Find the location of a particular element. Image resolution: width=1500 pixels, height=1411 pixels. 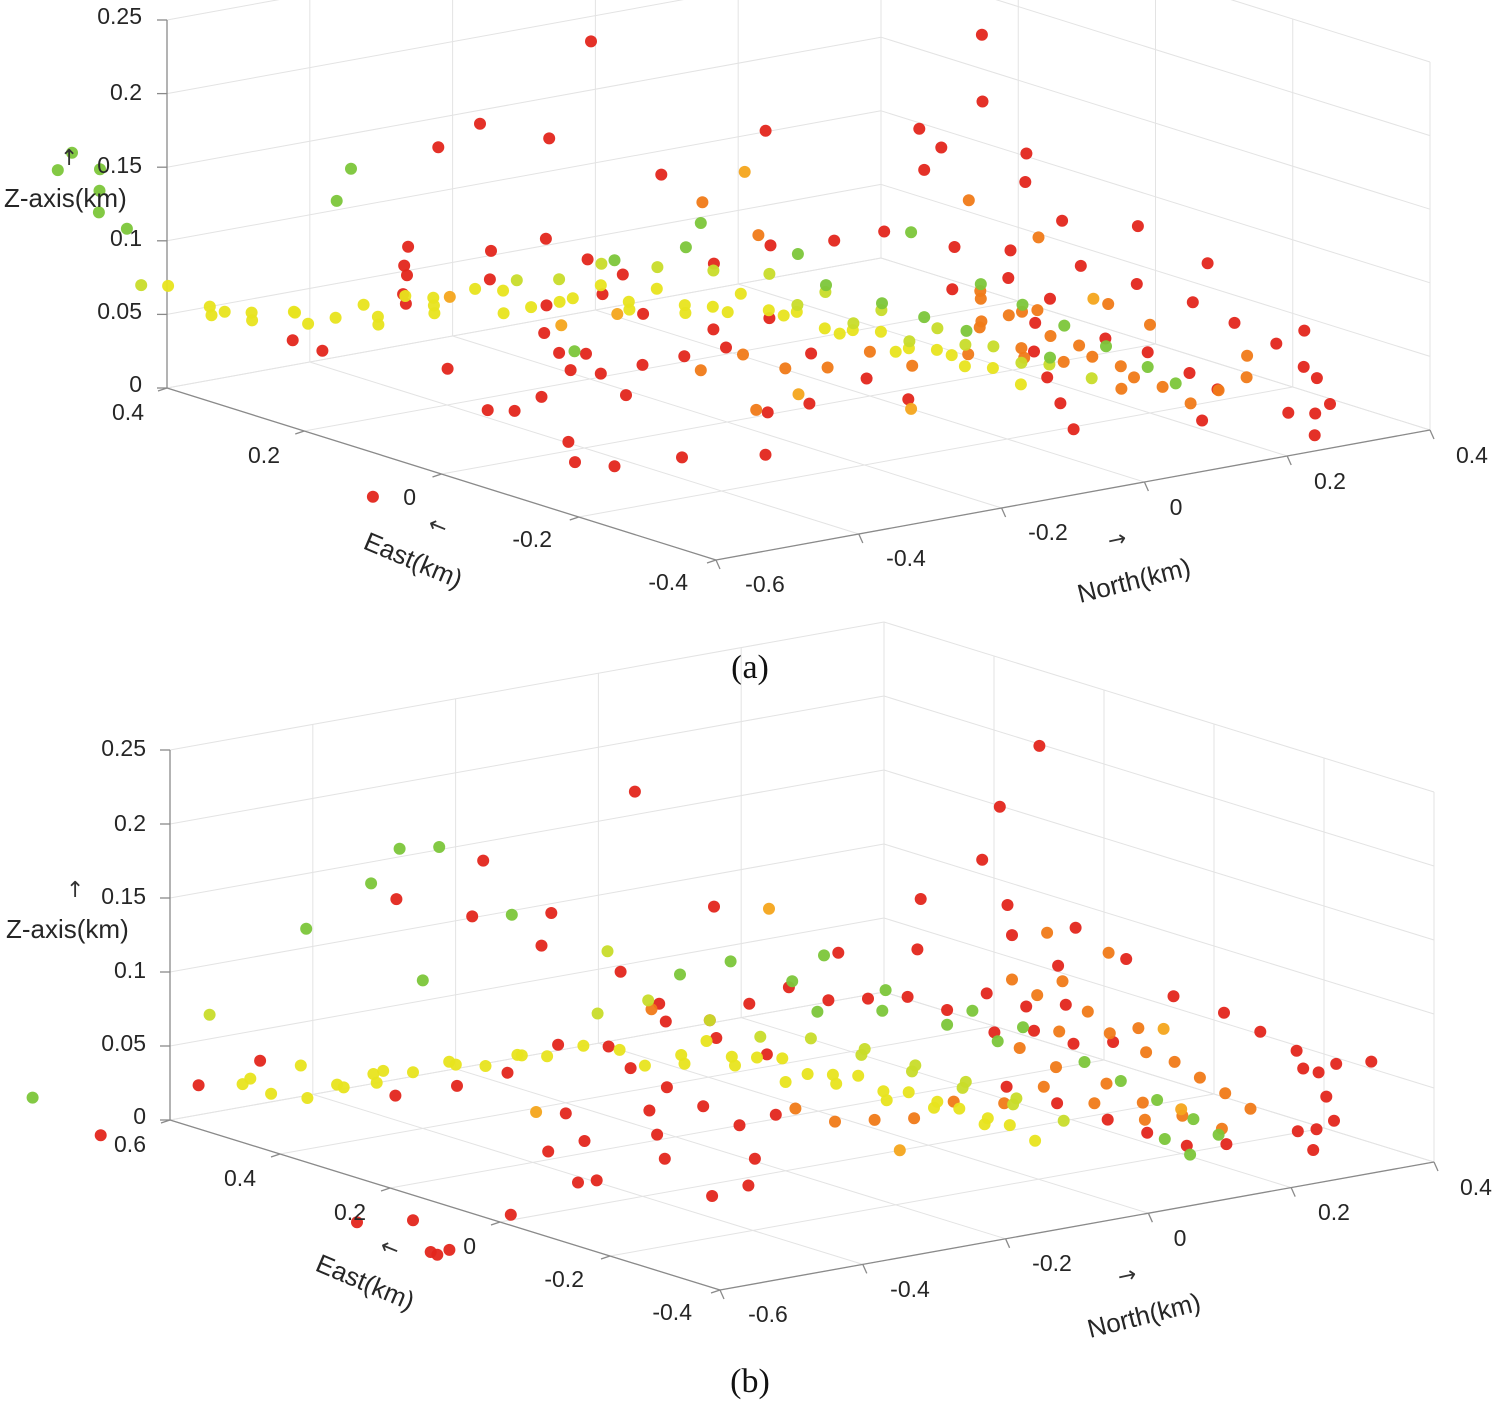

series-yellow is located at coordinates (594, 335).